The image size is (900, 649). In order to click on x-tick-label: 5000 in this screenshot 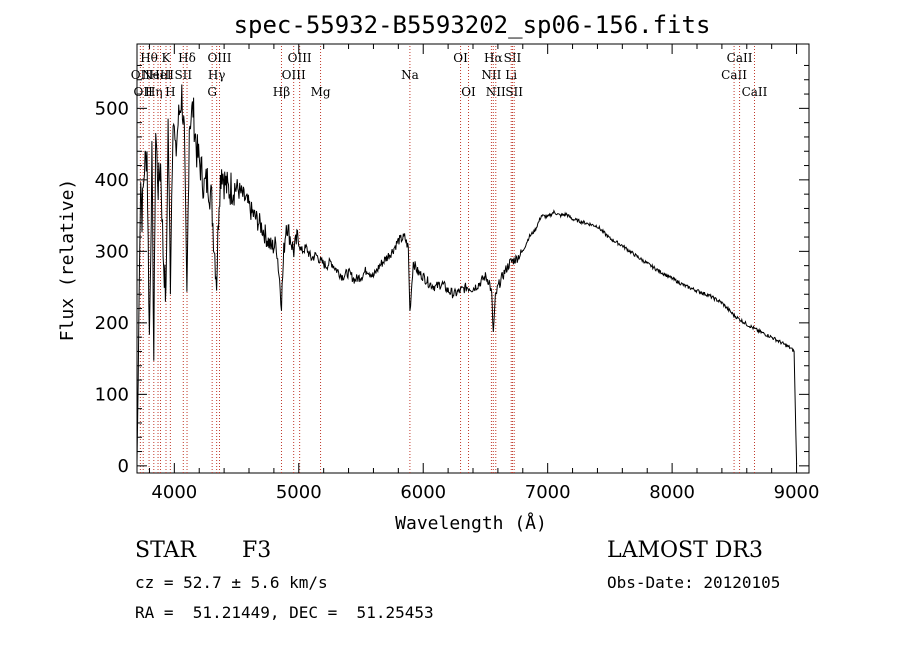, I will do `click(299, 492)`.